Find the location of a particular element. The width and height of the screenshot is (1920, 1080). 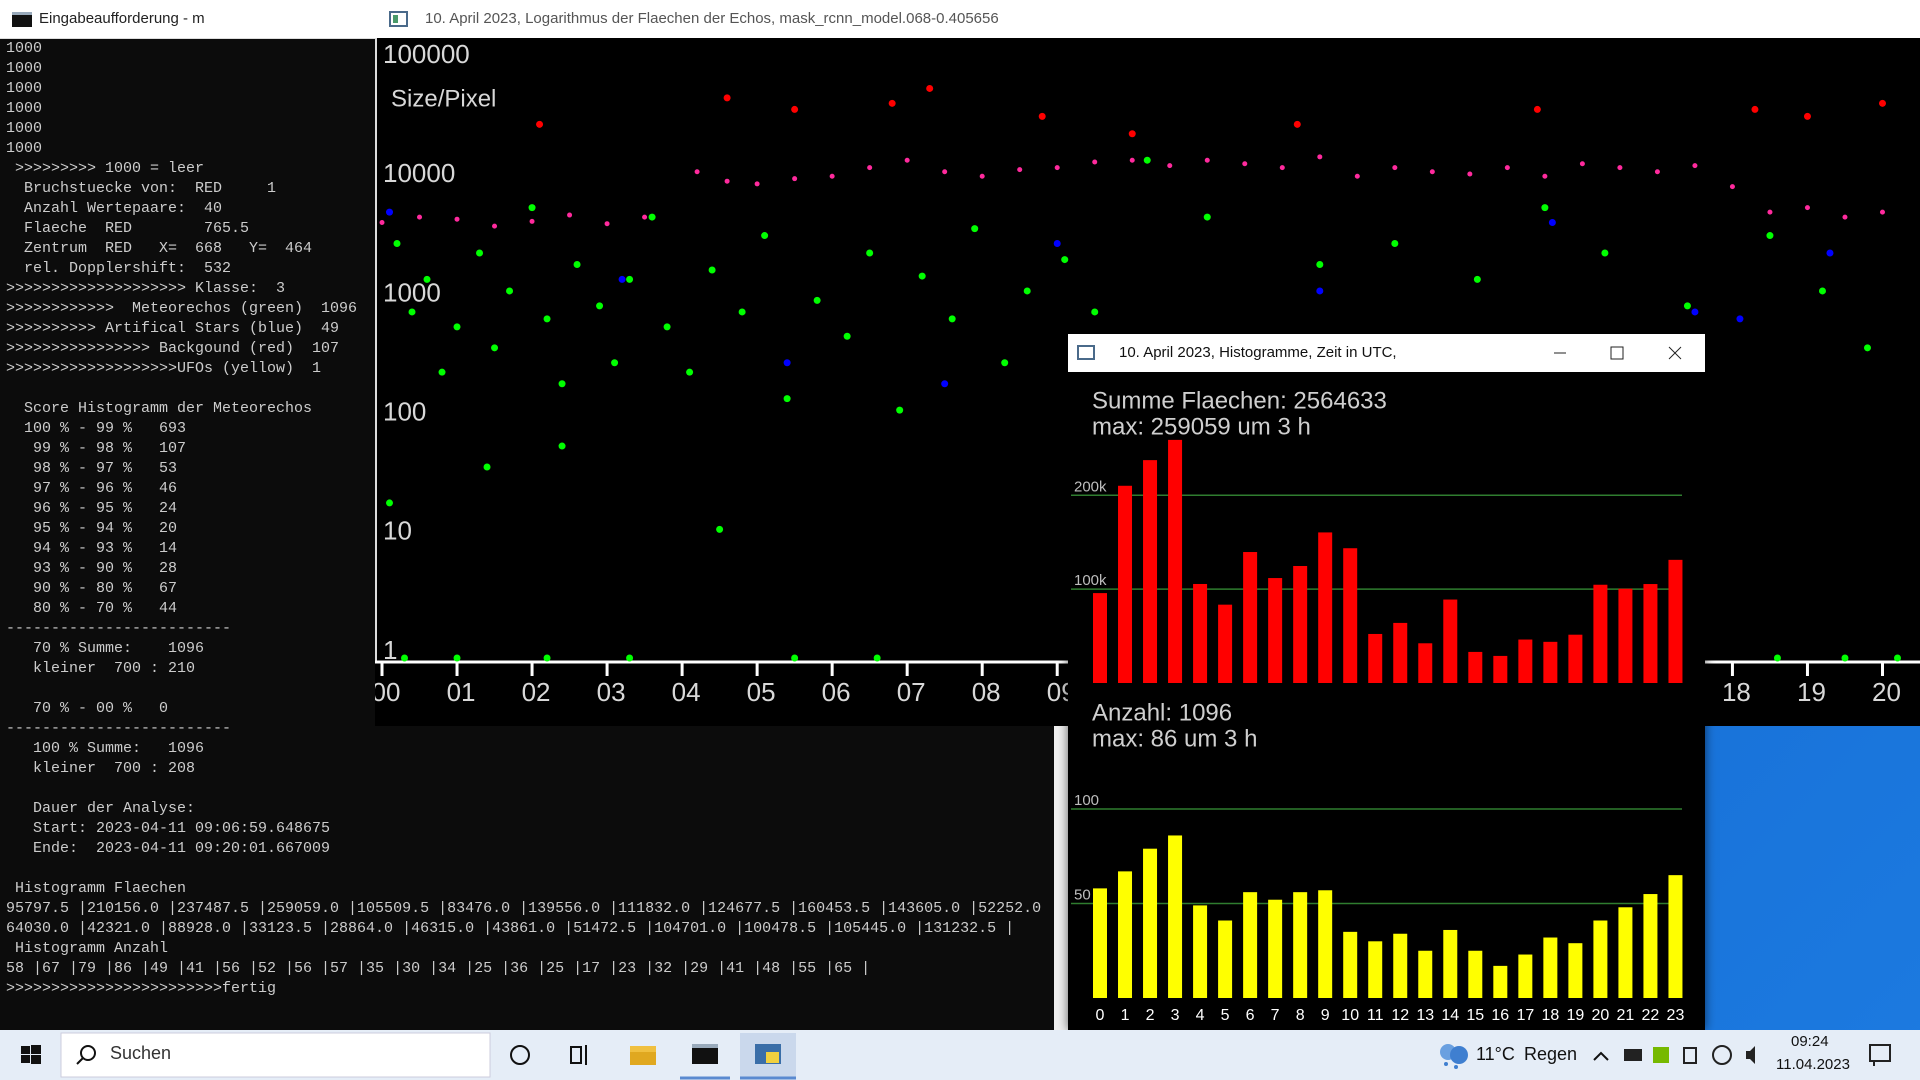

console-line: Score Histogramm der Meteorechos is located at coordinates (159, 408).